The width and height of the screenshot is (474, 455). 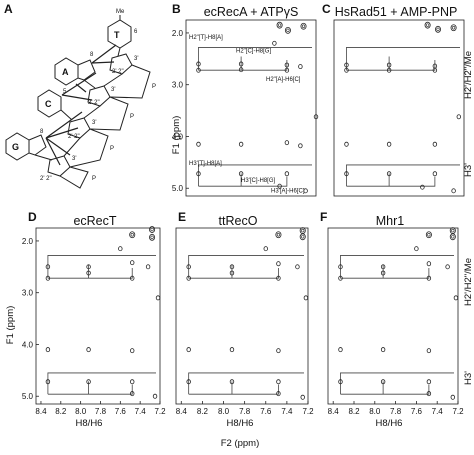 What do you see at coordinates (178, 85) in the screenshot?
I see `y-tick-label: 3.0` at bounding box center [178, 85].